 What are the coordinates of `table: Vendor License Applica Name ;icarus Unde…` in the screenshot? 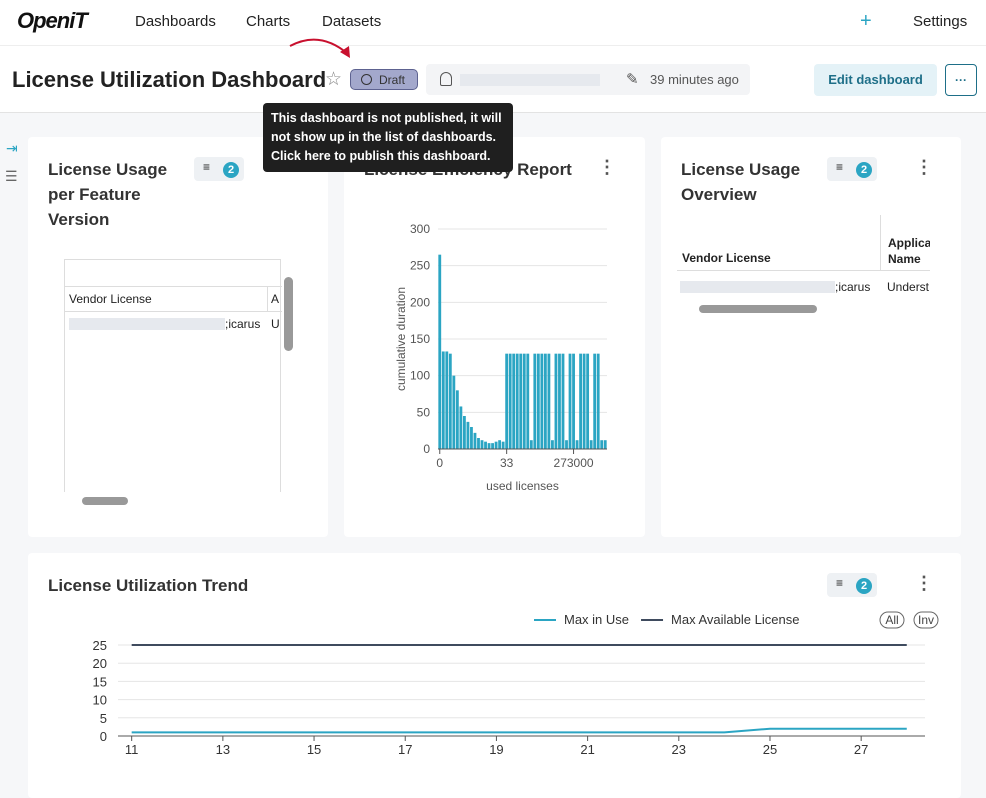 It's located at (803, 257).